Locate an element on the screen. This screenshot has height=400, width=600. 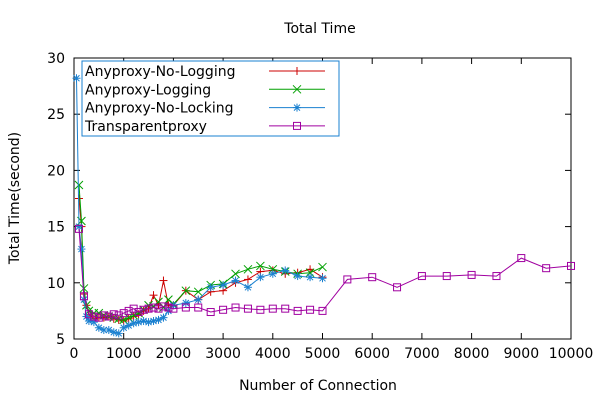
x-tick-label: 1000 is located at coordinates (124, 354).